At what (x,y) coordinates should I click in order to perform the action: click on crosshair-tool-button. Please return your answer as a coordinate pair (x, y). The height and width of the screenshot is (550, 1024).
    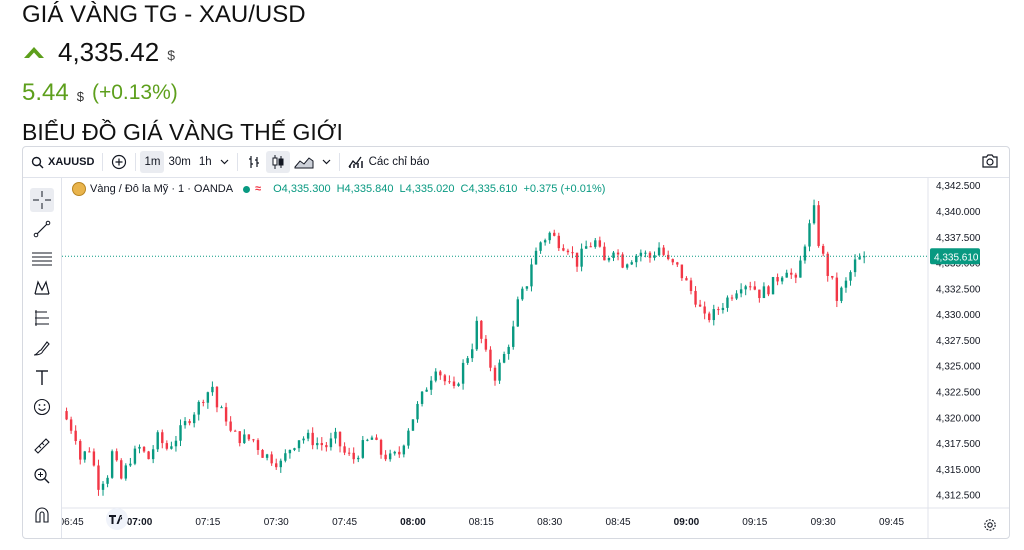
    Looking at the image, I should click on (42, 200).